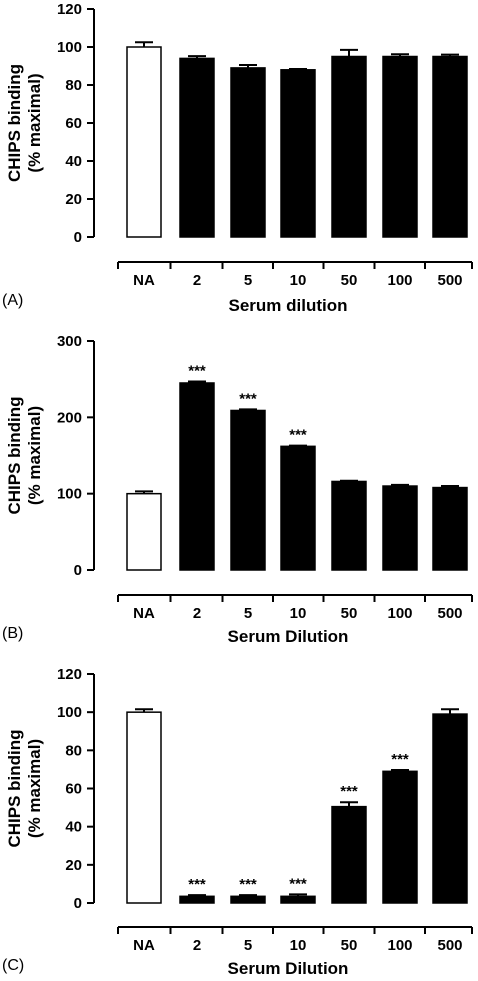 This screenshot has width=478, height=981. I want to click on panel-label: (B), so click(12, 633).